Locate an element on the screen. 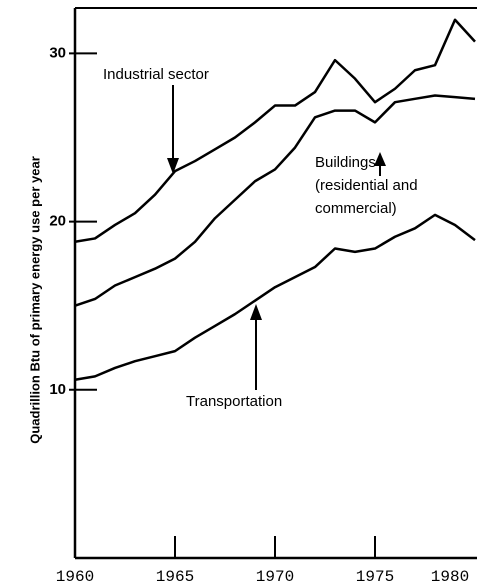  x-tick-label: 1975 is located at coordinates (375, 577).